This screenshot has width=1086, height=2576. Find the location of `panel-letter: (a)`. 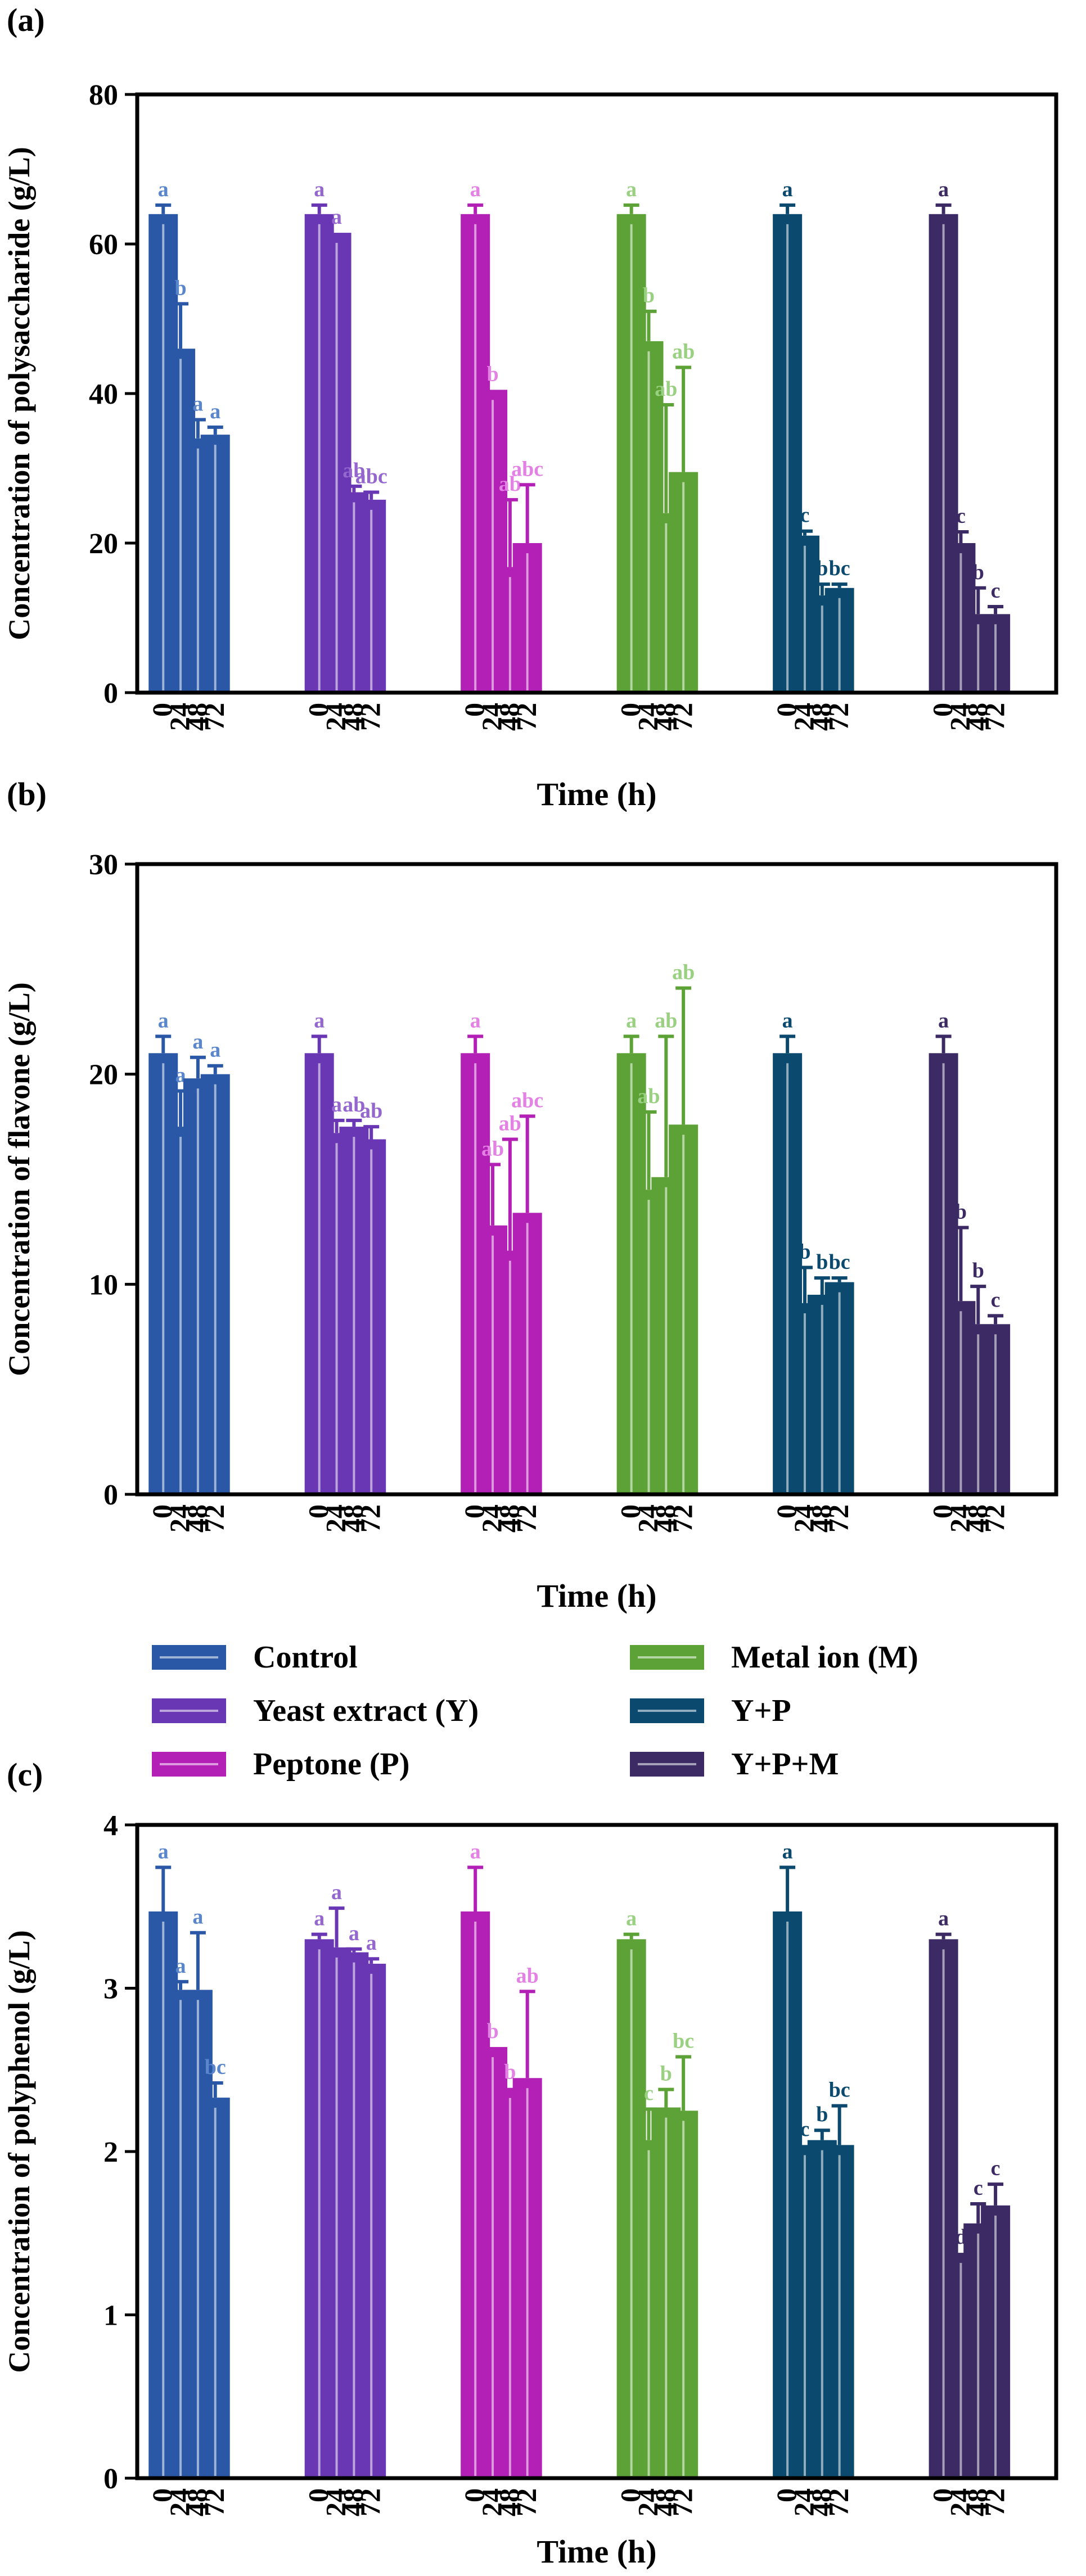

panel-letter: (a) is located at coordinates (26, 20).